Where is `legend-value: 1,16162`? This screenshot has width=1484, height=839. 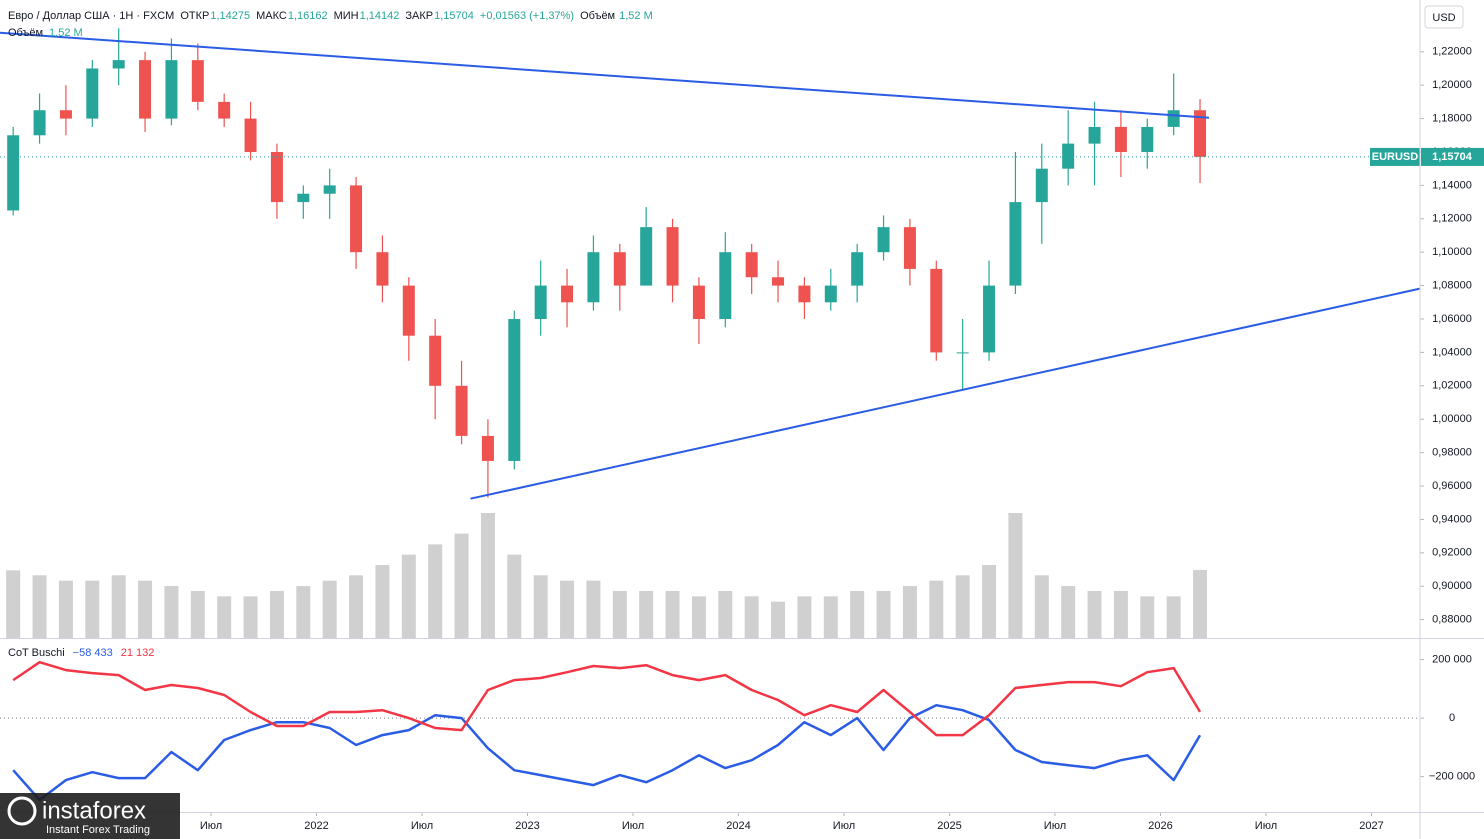
legend-value: 1,16162 is located at coordinates (308, 16).